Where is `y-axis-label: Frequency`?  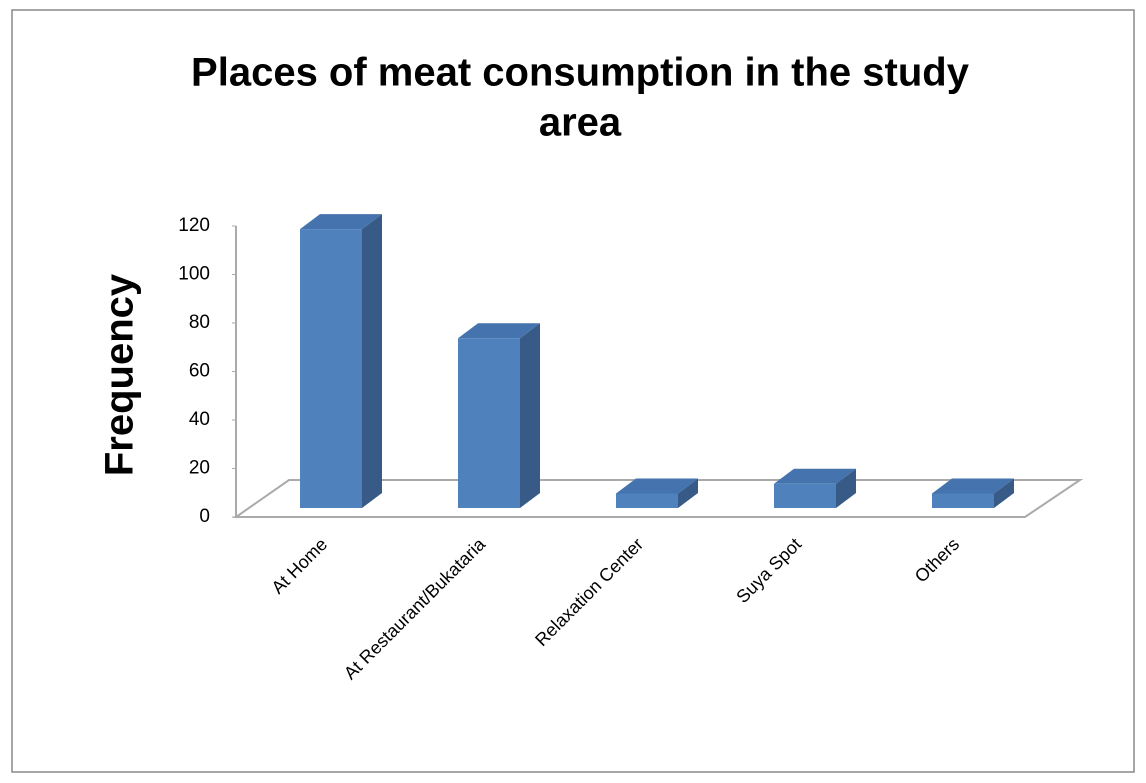
y-axis-label: Frequency is located at coordinates (120, 374).